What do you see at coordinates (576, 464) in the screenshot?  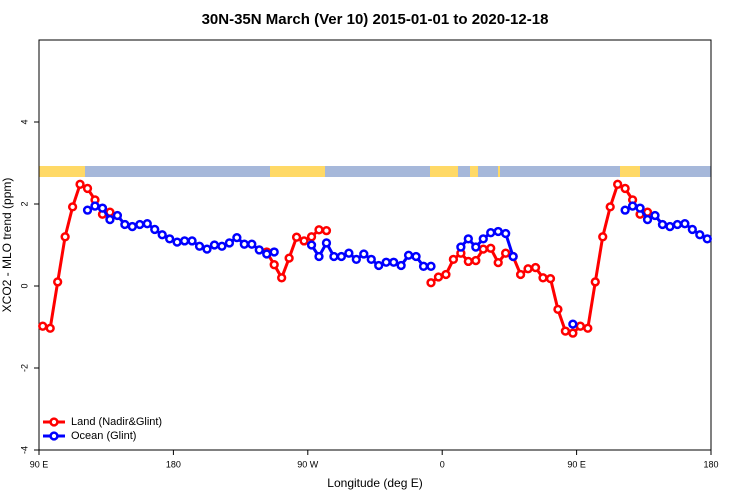 I see `x-tick-label: 90 E` at bounding box center [576, 464].